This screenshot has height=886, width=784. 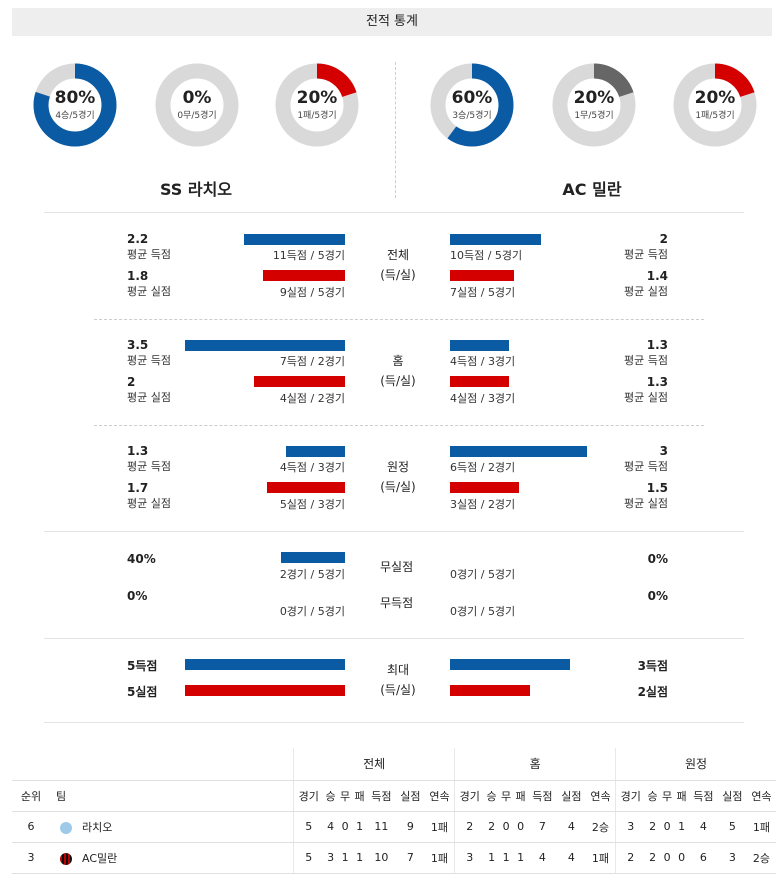 I want to click on section-title: 전체 (득/실), so click(x=398, y=265).